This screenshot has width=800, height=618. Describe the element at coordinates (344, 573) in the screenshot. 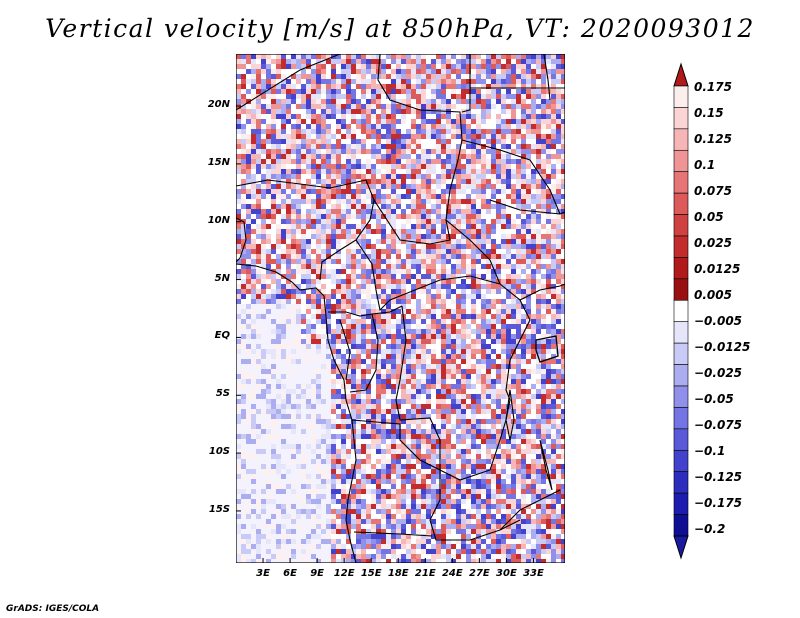

I see `lon-tick-label: 12E` at that location.